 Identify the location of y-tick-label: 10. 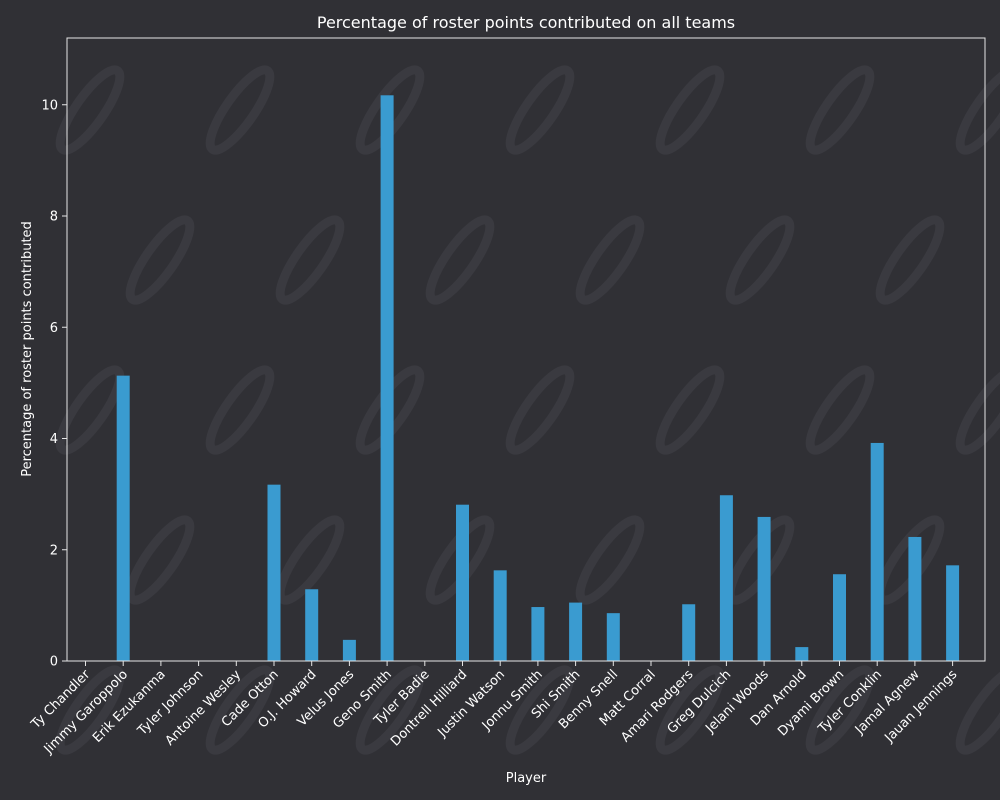
(49, 105).